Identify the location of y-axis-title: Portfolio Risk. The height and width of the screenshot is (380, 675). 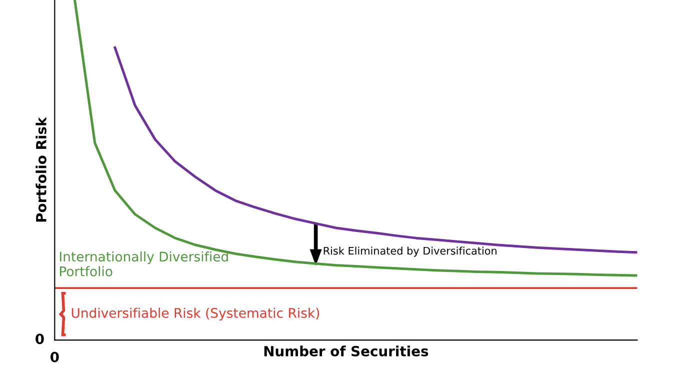
(41, 169).